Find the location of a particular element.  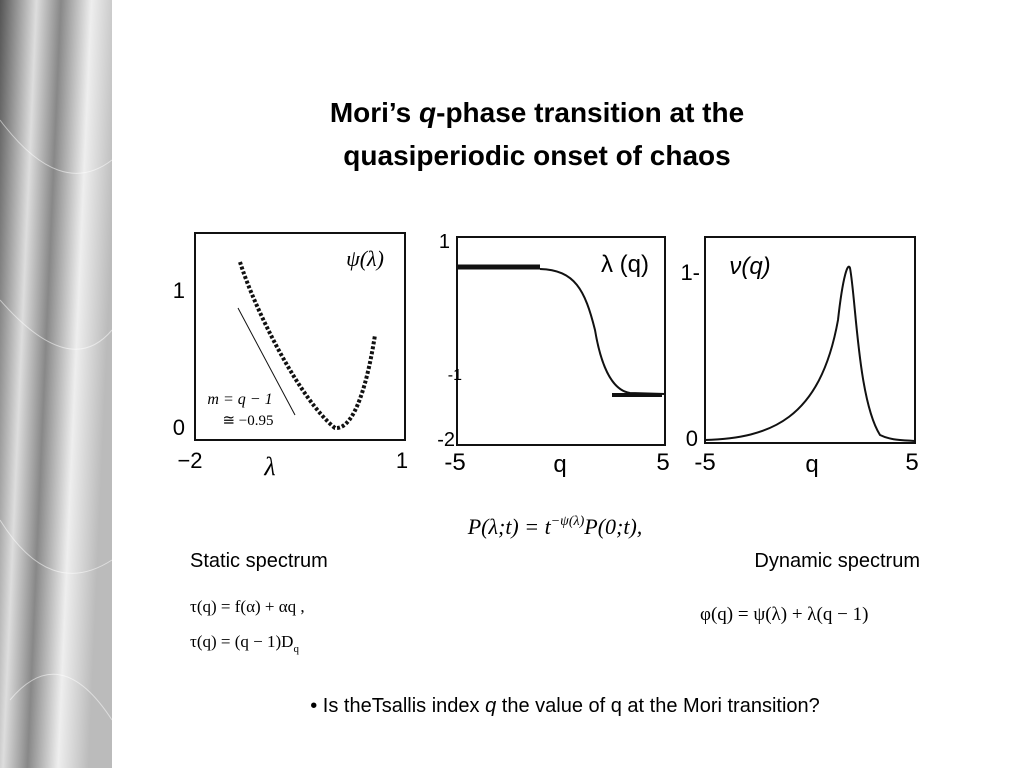

dynamic-label: Dynamic spectrum is located at coordinates (837, 561).